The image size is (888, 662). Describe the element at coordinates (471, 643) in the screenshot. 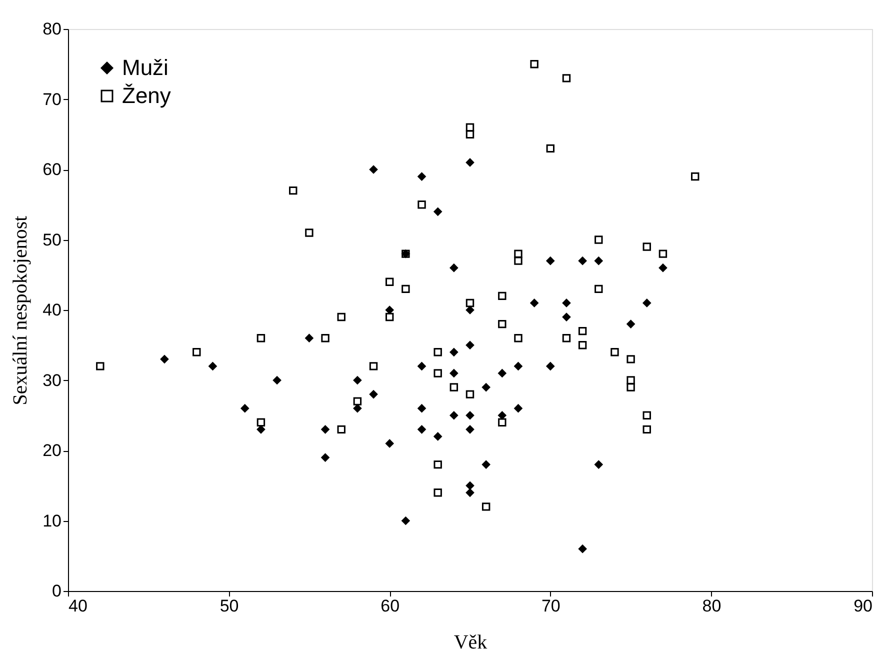

I see `x-axis-title: Věk` at that location.